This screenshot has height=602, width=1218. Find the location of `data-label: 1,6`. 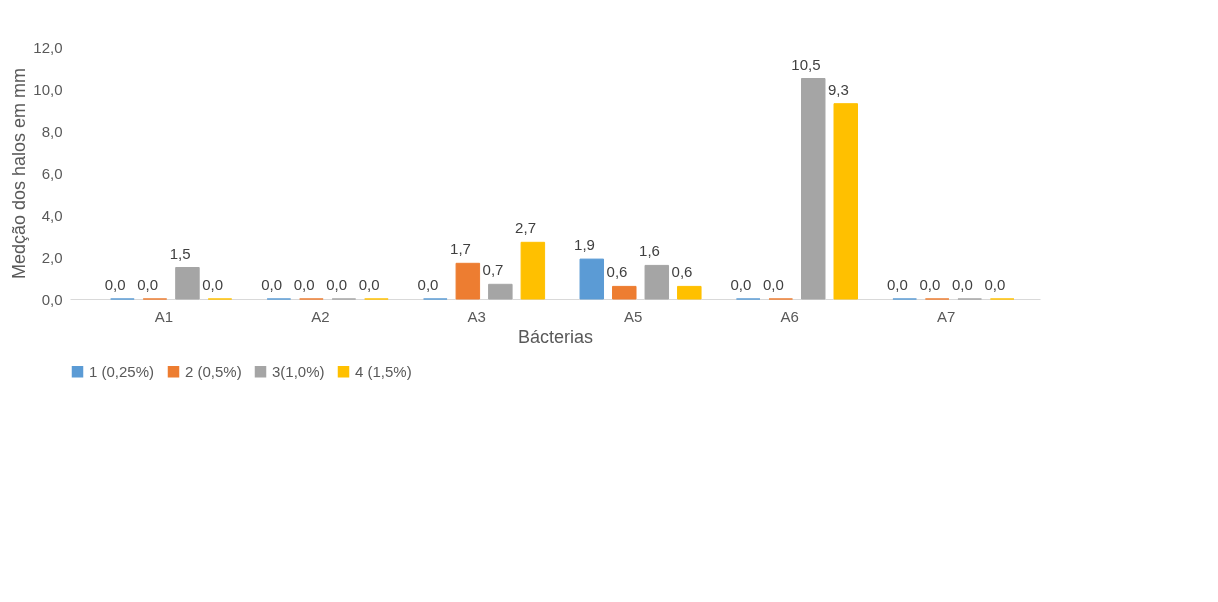

data-label: 1,6 is located at coordinates (649, 251).